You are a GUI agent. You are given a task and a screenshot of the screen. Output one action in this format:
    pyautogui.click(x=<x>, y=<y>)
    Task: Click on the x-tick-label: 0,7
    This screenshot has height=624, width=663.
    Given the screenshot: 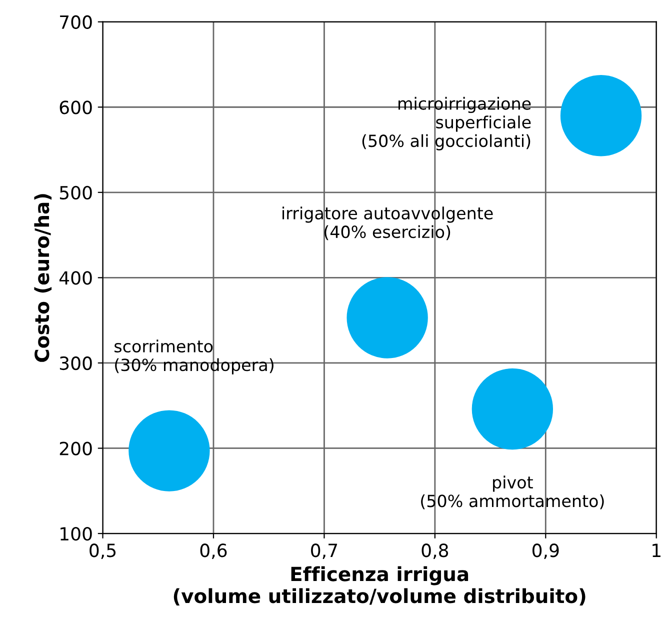 What is the action you would take?
    pyautogui.click(x=324, y=552)
    